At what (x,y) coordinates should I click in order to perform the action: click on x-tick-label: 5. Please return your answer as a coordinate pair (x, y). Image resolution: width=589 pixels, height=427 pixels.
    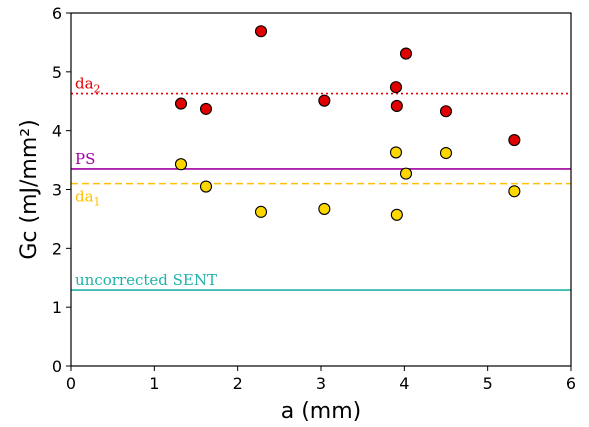
    Looking at the image, I should click on (488, 383).